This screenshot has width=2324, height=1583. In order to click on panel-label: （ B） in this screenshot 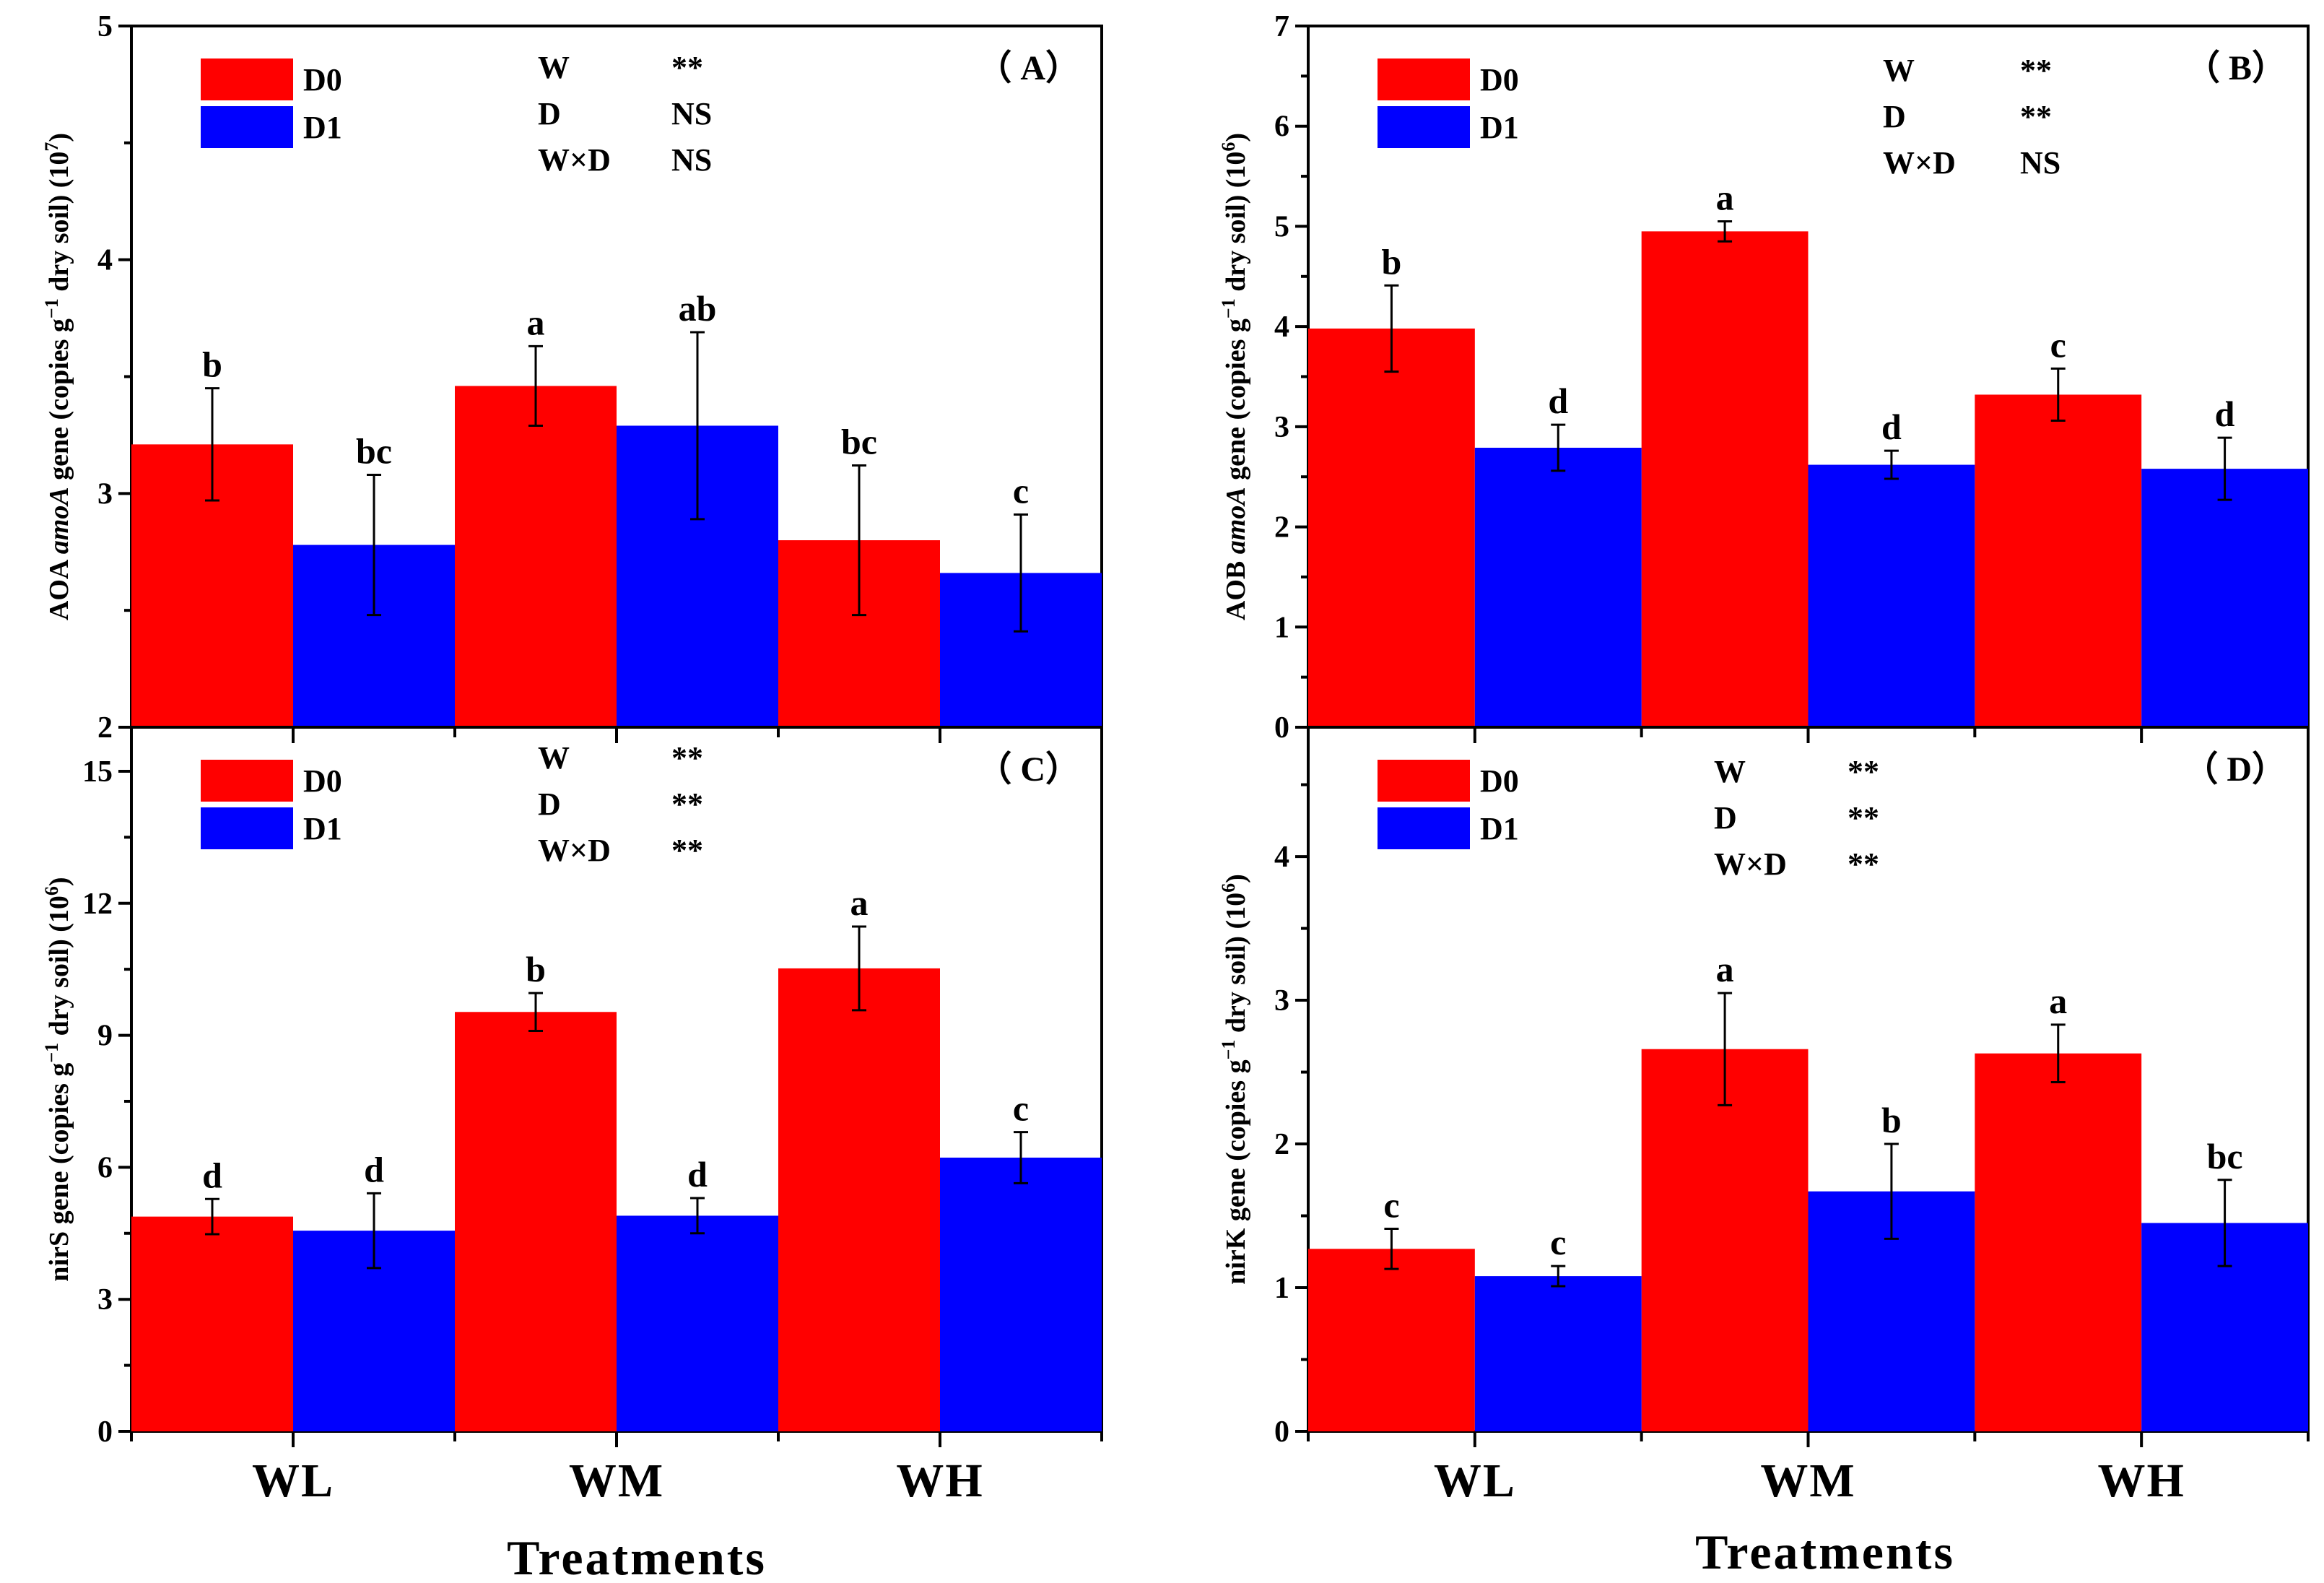, I will do `click(2235, 68)`.